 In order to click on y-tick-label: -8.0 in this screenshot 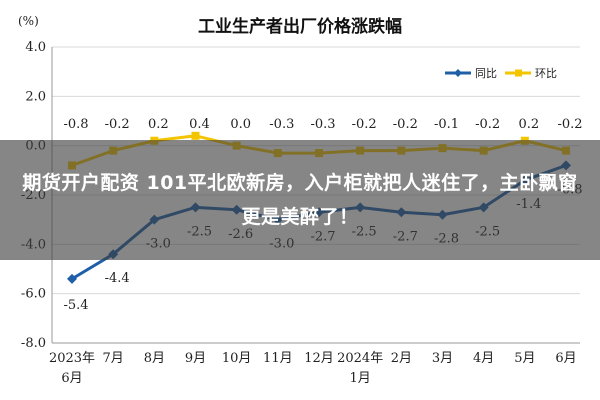, I will do `click(33, 343)`.